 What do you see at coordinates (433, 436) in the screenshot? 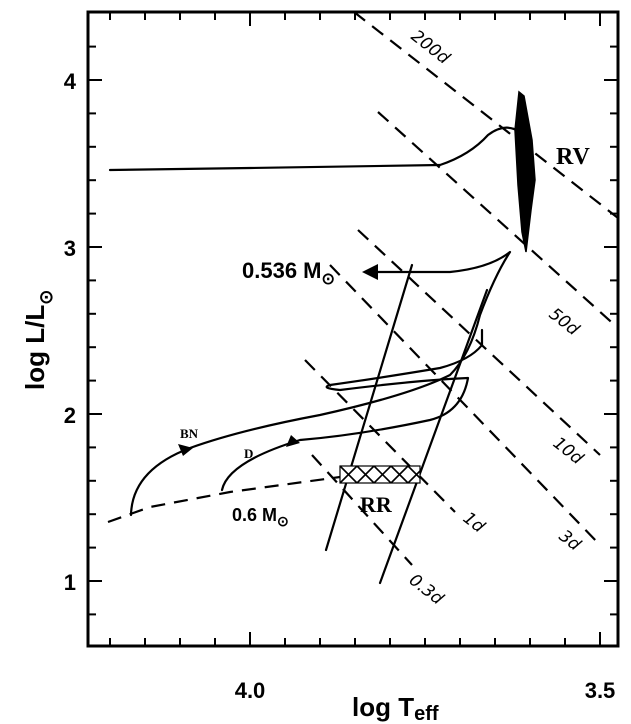
I see `instability-strip-red-edge` at bounding box center [433, 436].